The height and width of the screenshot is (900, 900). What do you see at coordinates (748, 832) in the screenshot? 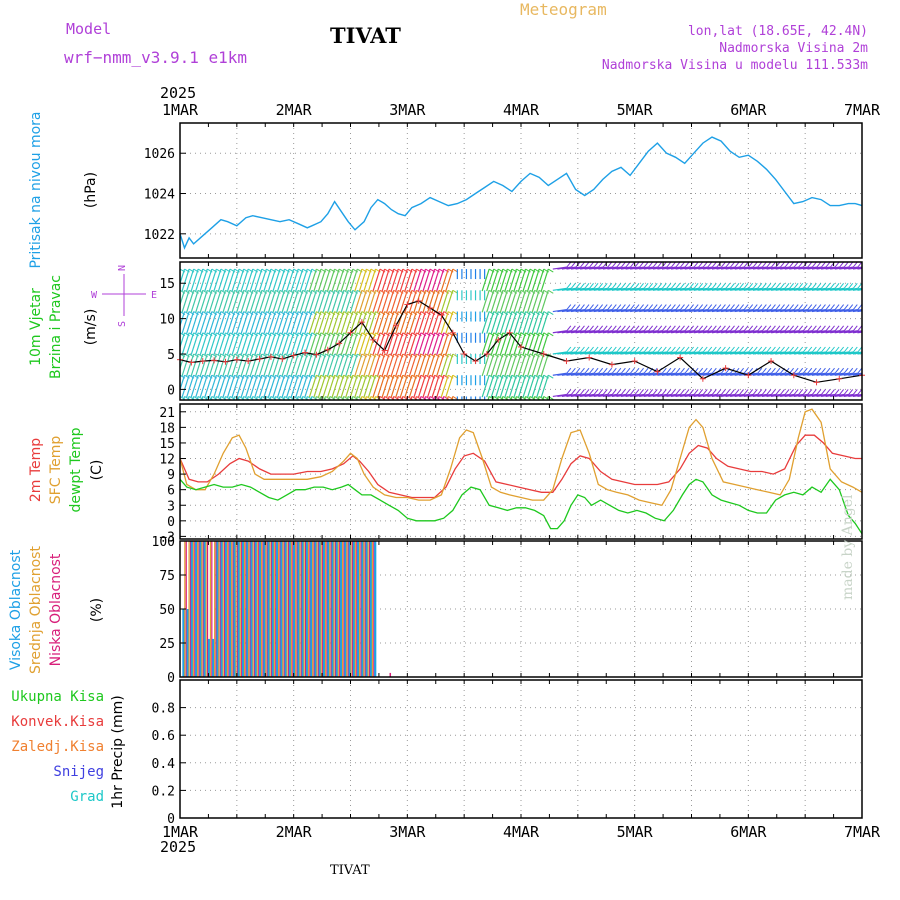
I see `x-tick-label-bottom: 6MAR` at bounding box center [748, 832].